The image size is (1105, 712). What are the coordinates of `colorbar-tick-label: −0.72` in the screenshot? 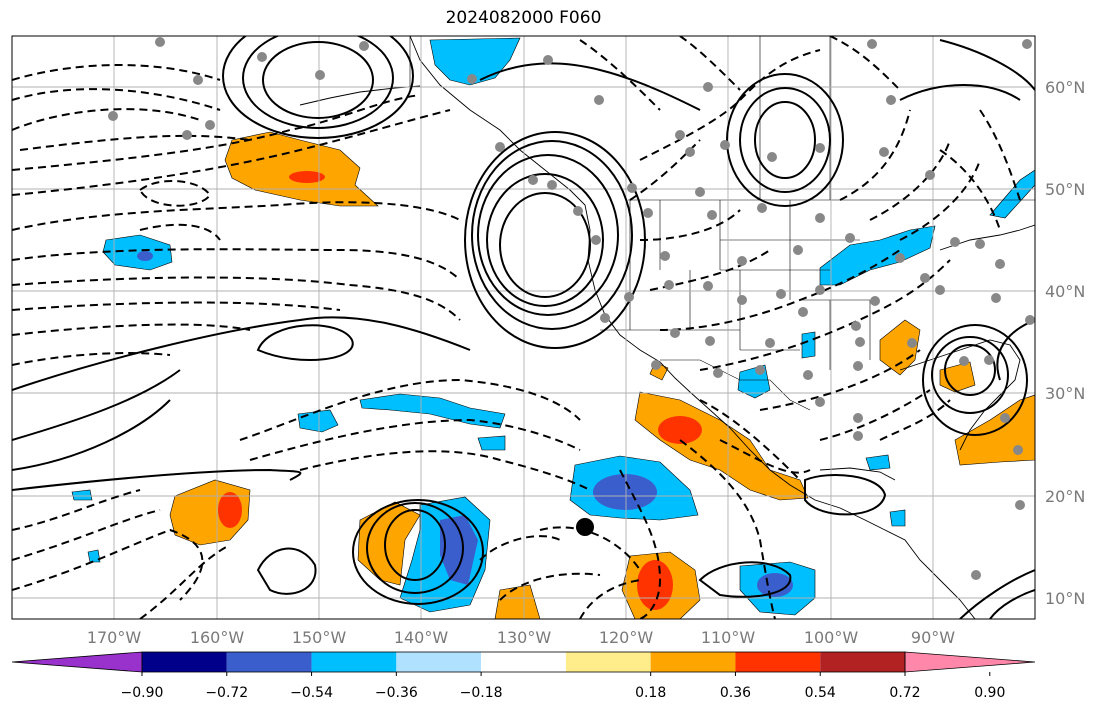 It's located at (226, 693).